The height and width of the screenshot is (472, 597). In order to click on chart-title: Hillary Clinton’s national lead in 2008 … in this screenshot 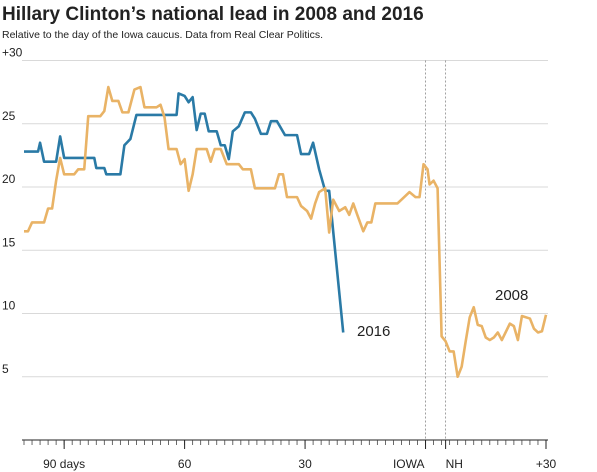, I will do `click(213, 14)`.